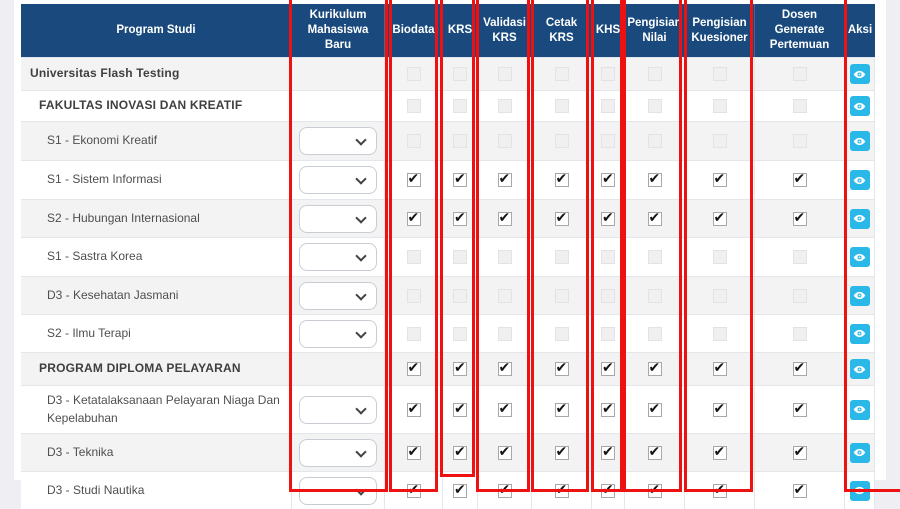 The height and width of the screenshot is (509, 900). I want to click on khs-cell: ✔, so click(608, 180).